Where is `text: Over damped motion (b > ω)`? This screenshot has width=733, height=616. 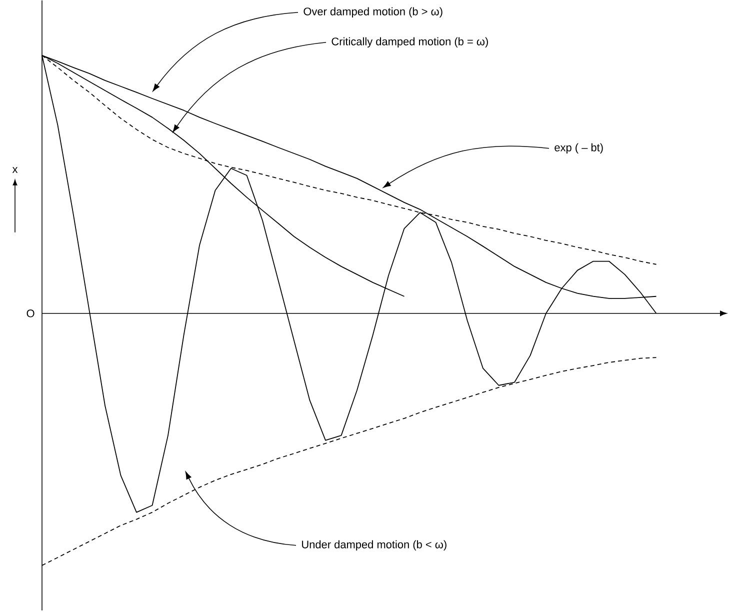
text: Over damped motion (b > ω) is located at coordinates (373, 12).